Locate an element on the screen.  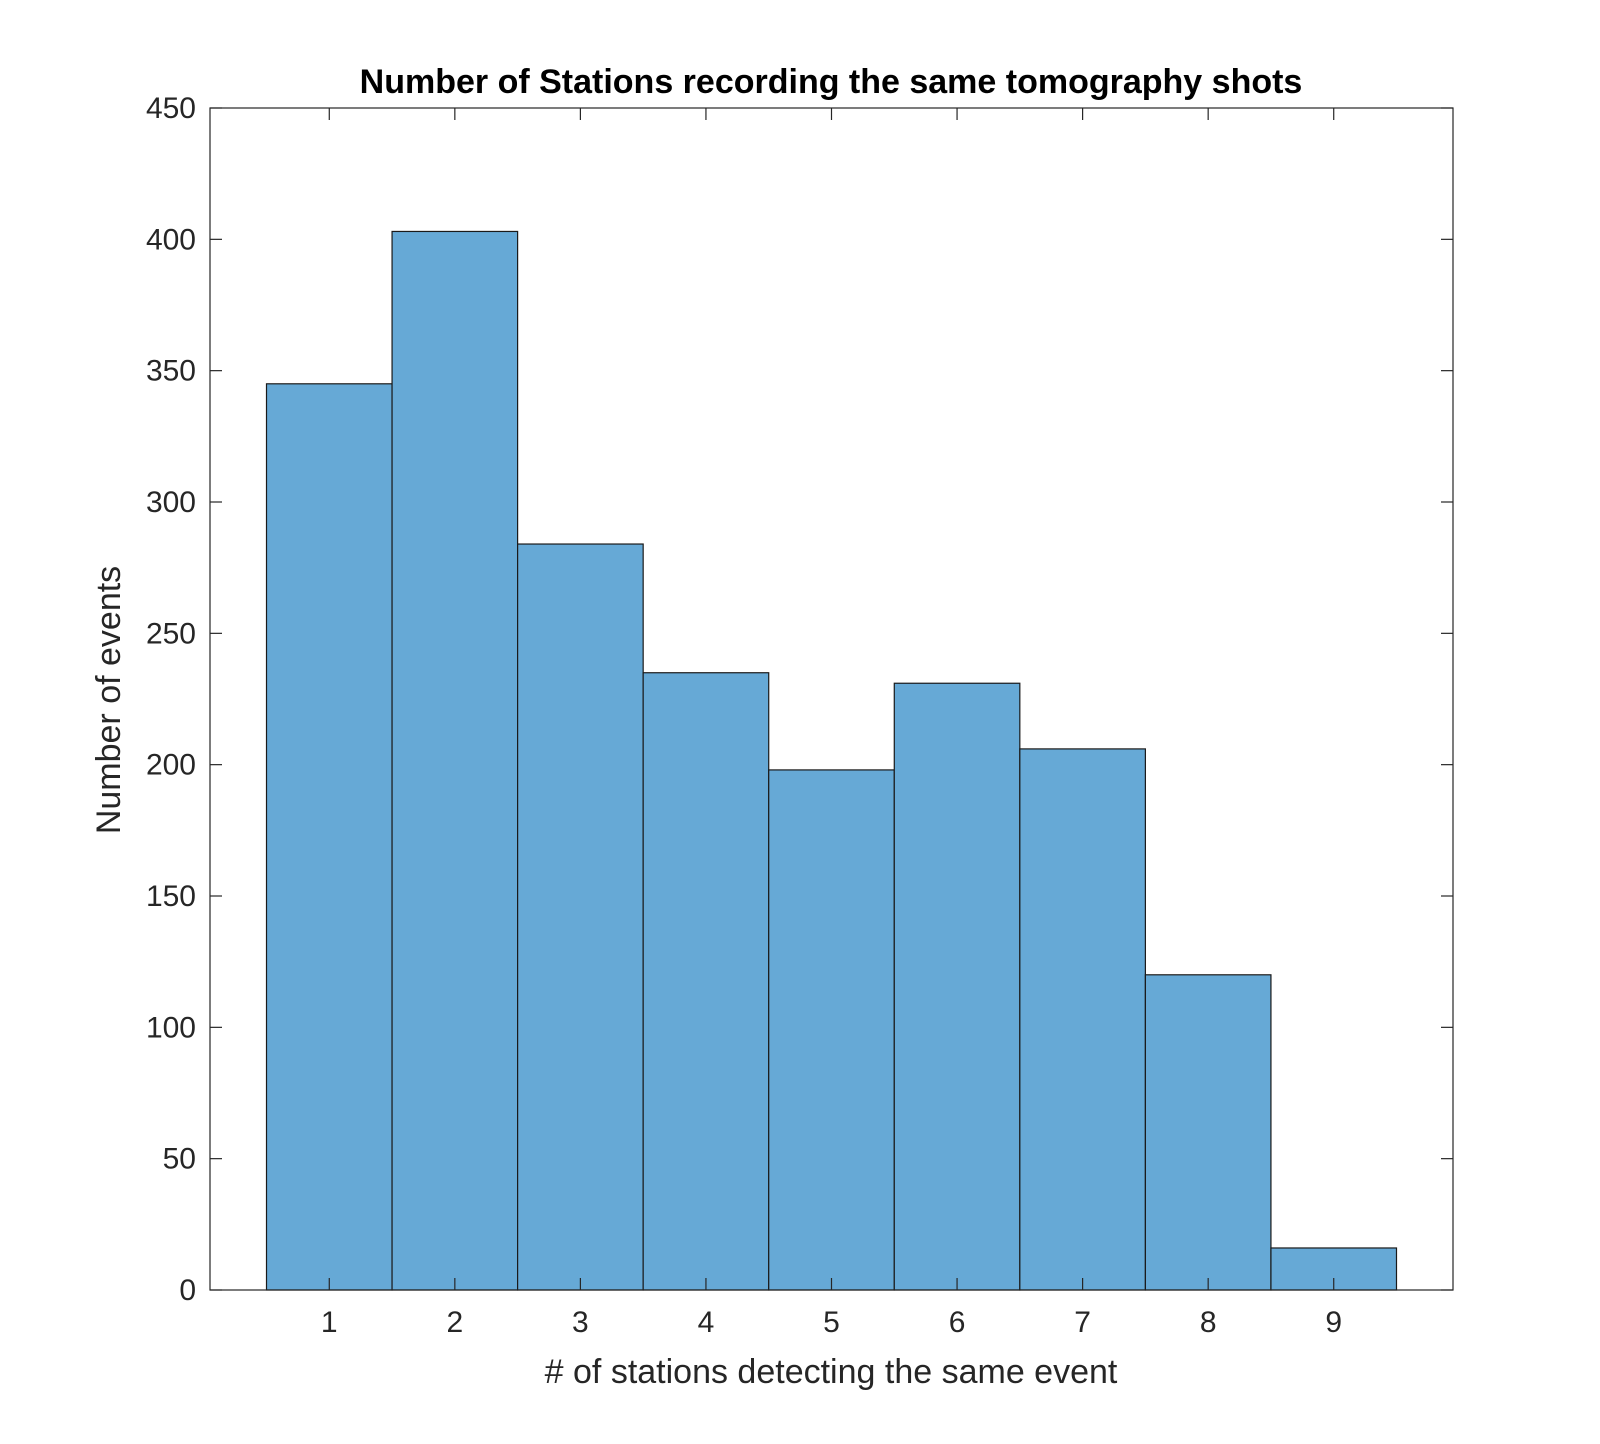
y-tick-label-300: 300 is located at coordinates (171, 502).